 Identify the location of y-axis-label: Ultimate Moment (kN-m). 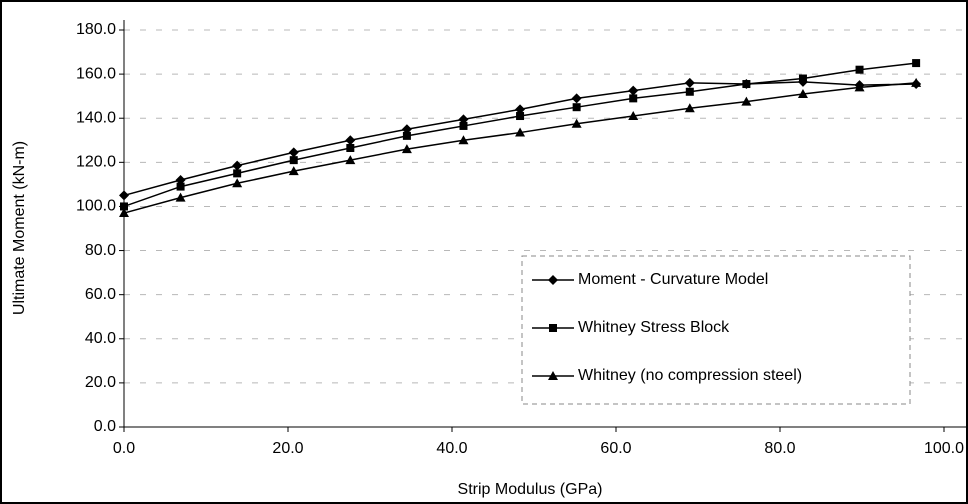
(19, 228).